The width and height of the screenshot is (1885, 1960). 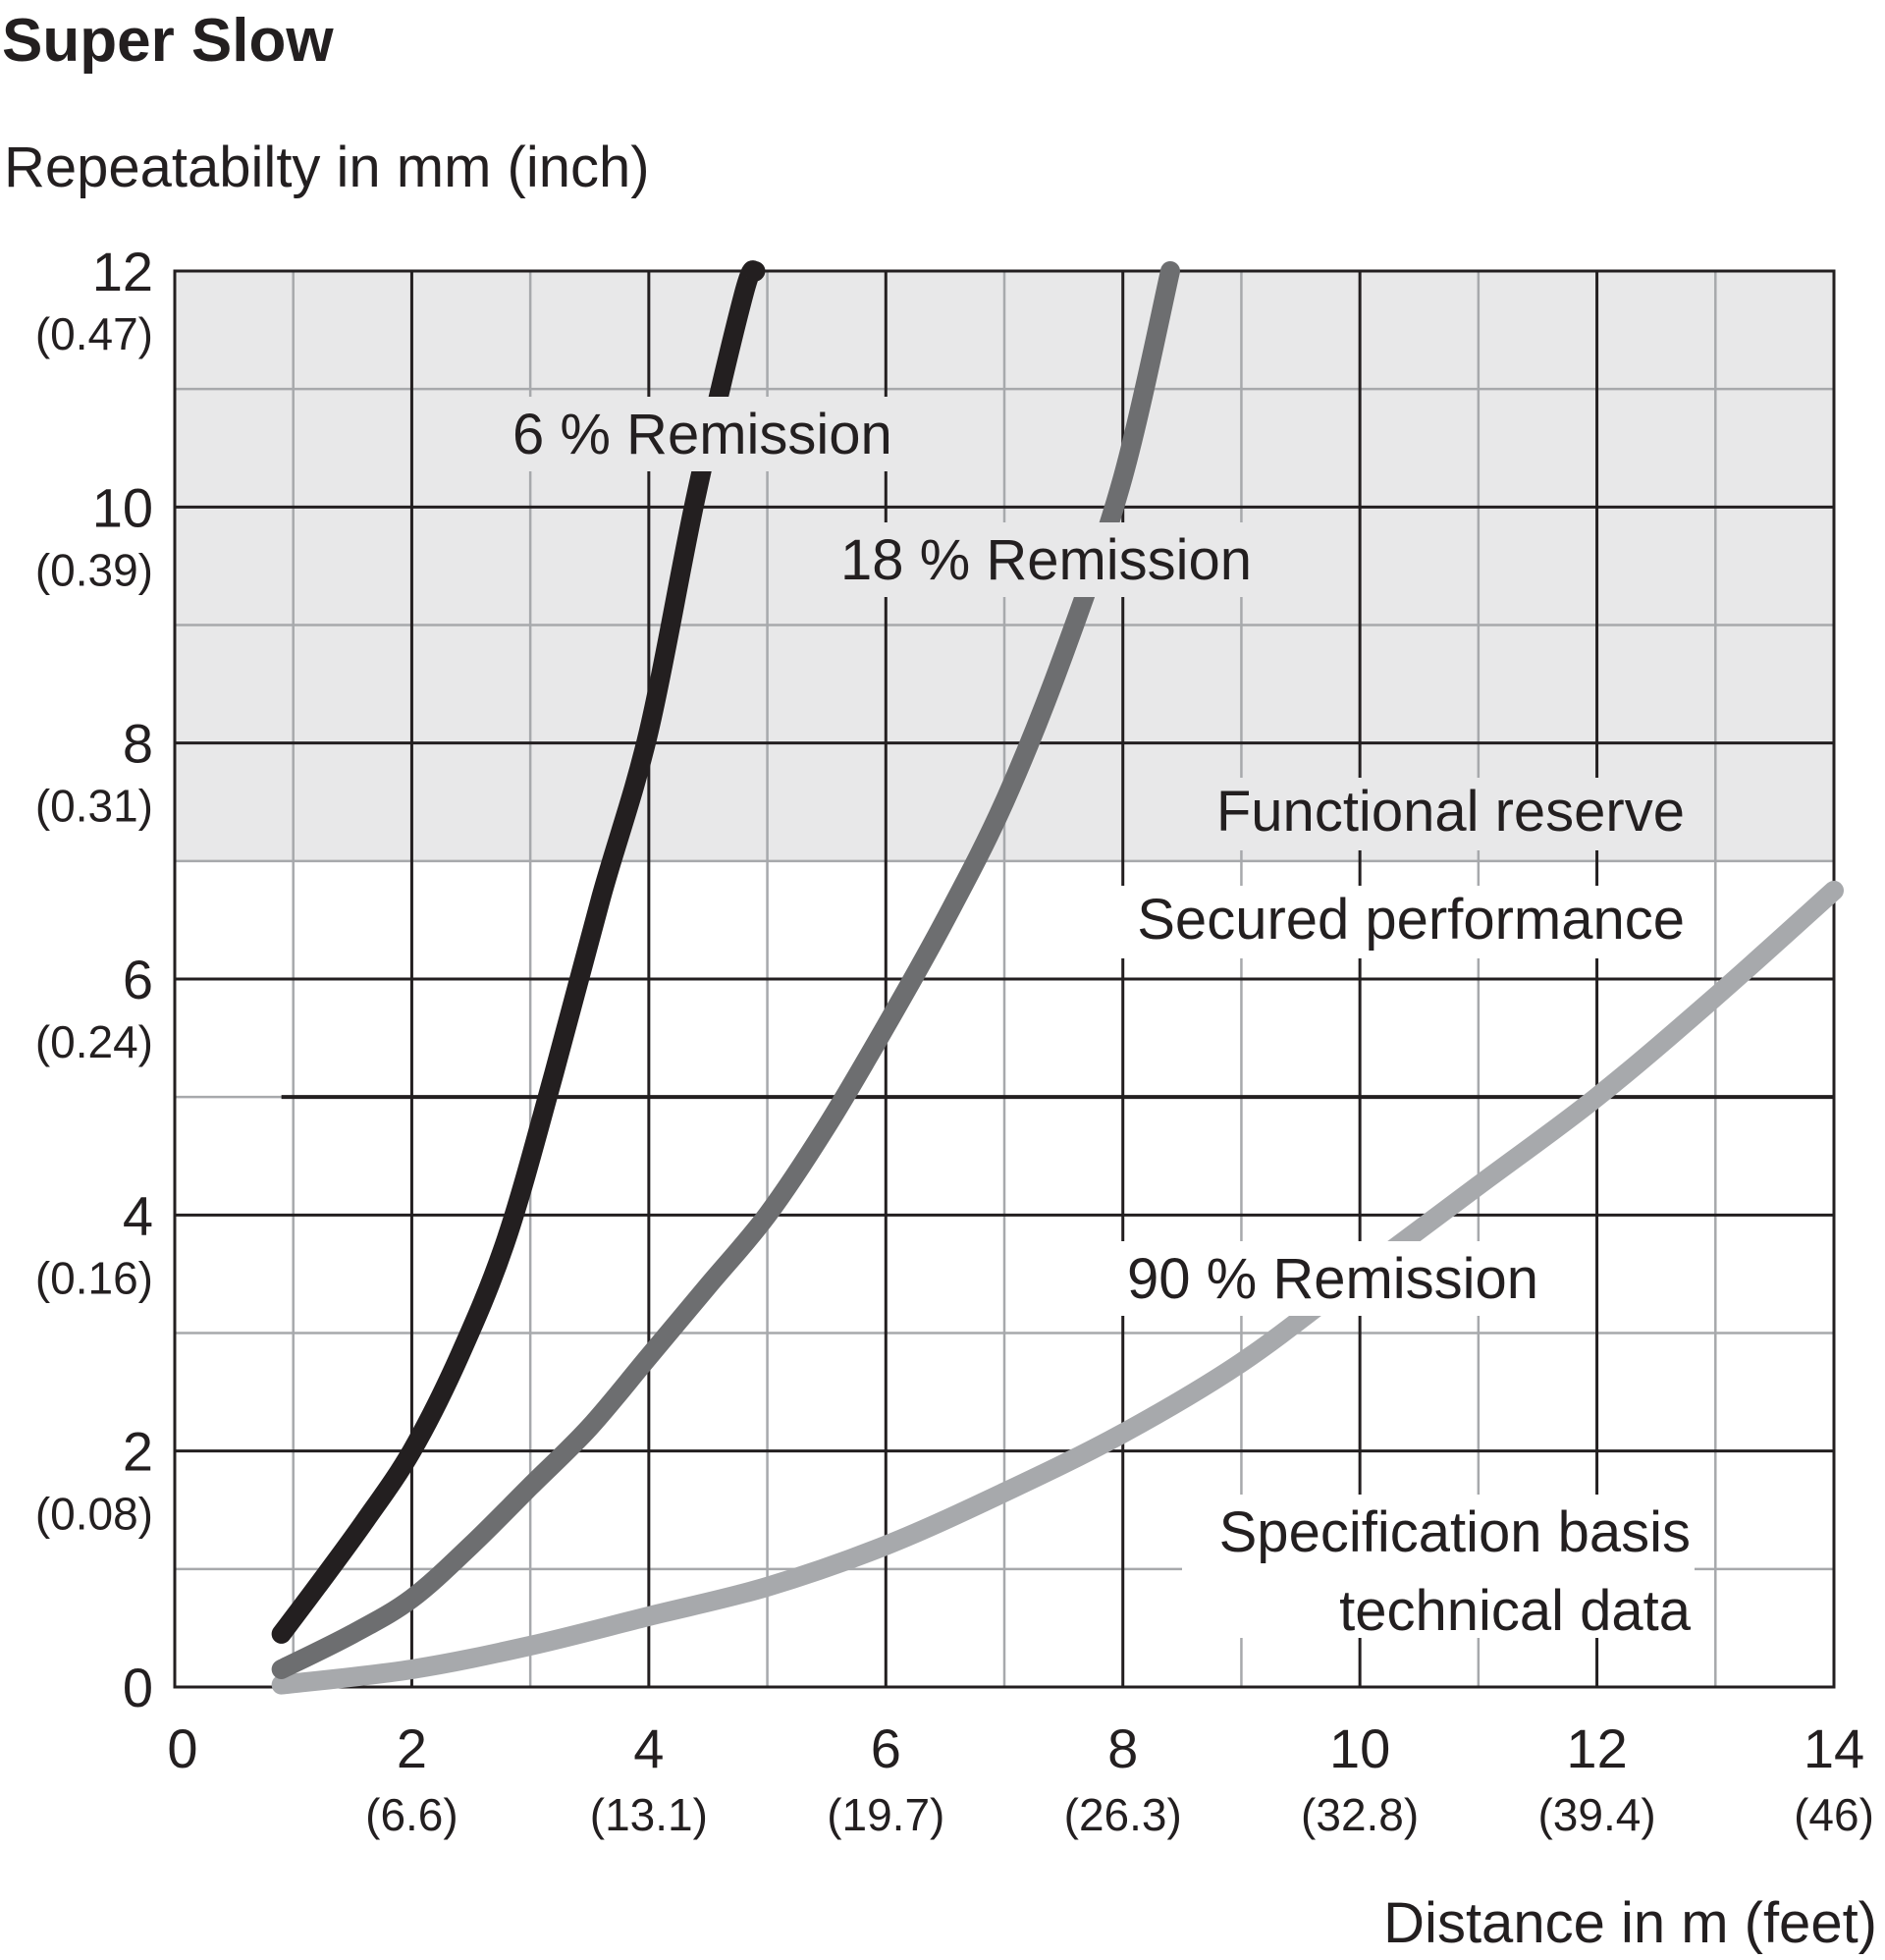 I want to click on y-tick-label: 8, so click(x=138, y=744).